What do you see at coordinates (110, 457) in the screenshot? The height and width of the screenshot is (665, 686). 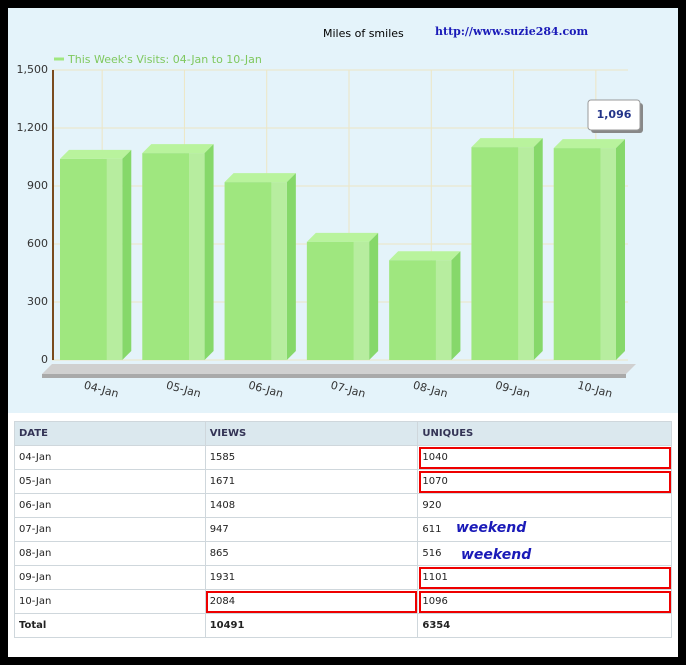 I see `table-cell: 04-Jan` at bounding box center [110, 457].